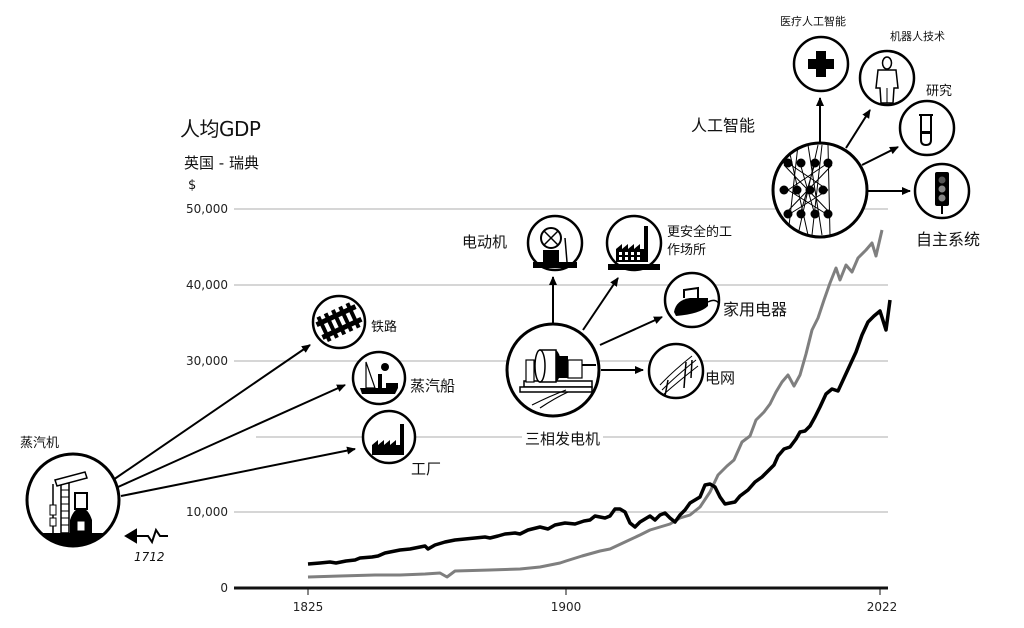 Image resolution: width=1024 pixels, height=628 pixels. What do you see at coordinates (821, 64) in the screenshot?
I see `medical-cross-icon` at bounding box center [821, 64].